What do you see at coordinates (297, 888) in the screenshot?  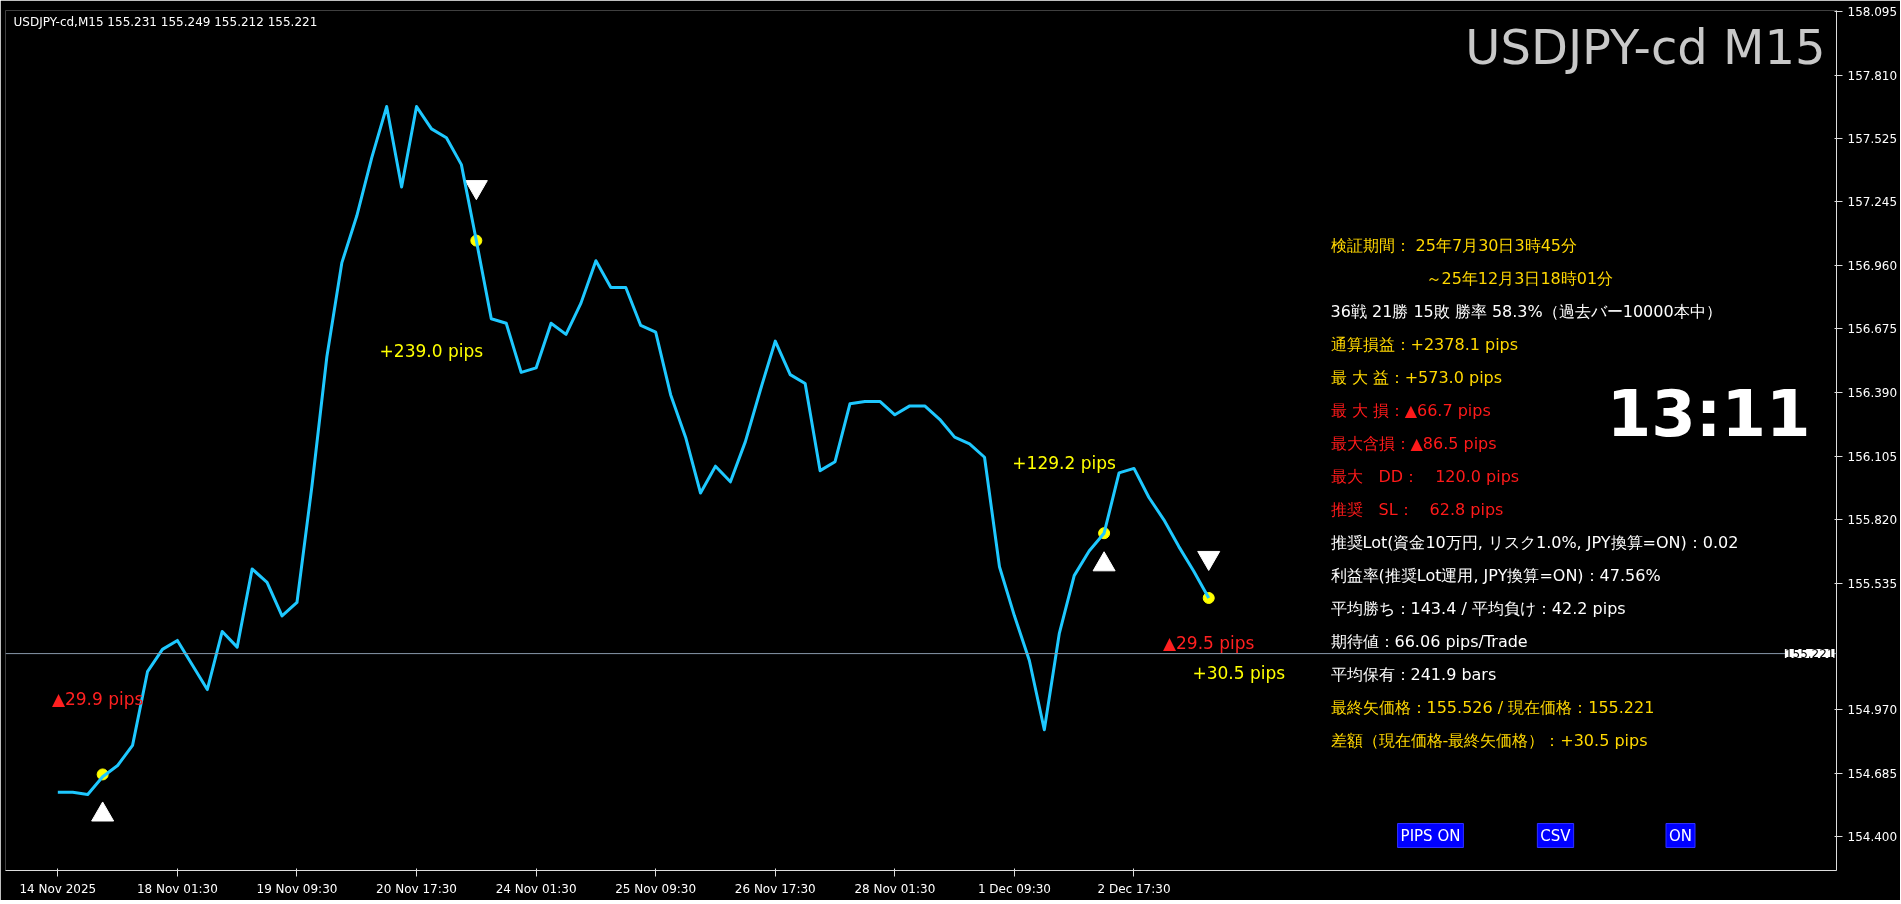 I see `x-tick-label: 19 Nov 09:30` at bounding box center [297, 888].